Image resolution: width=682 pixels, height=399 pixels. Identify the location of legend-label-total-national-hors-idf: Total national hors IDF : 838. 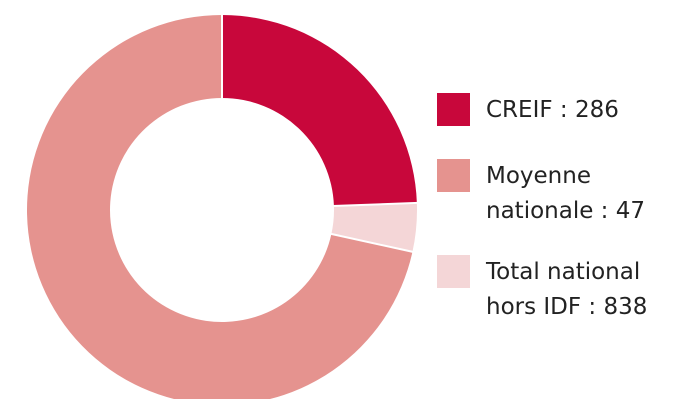
(567, 289).